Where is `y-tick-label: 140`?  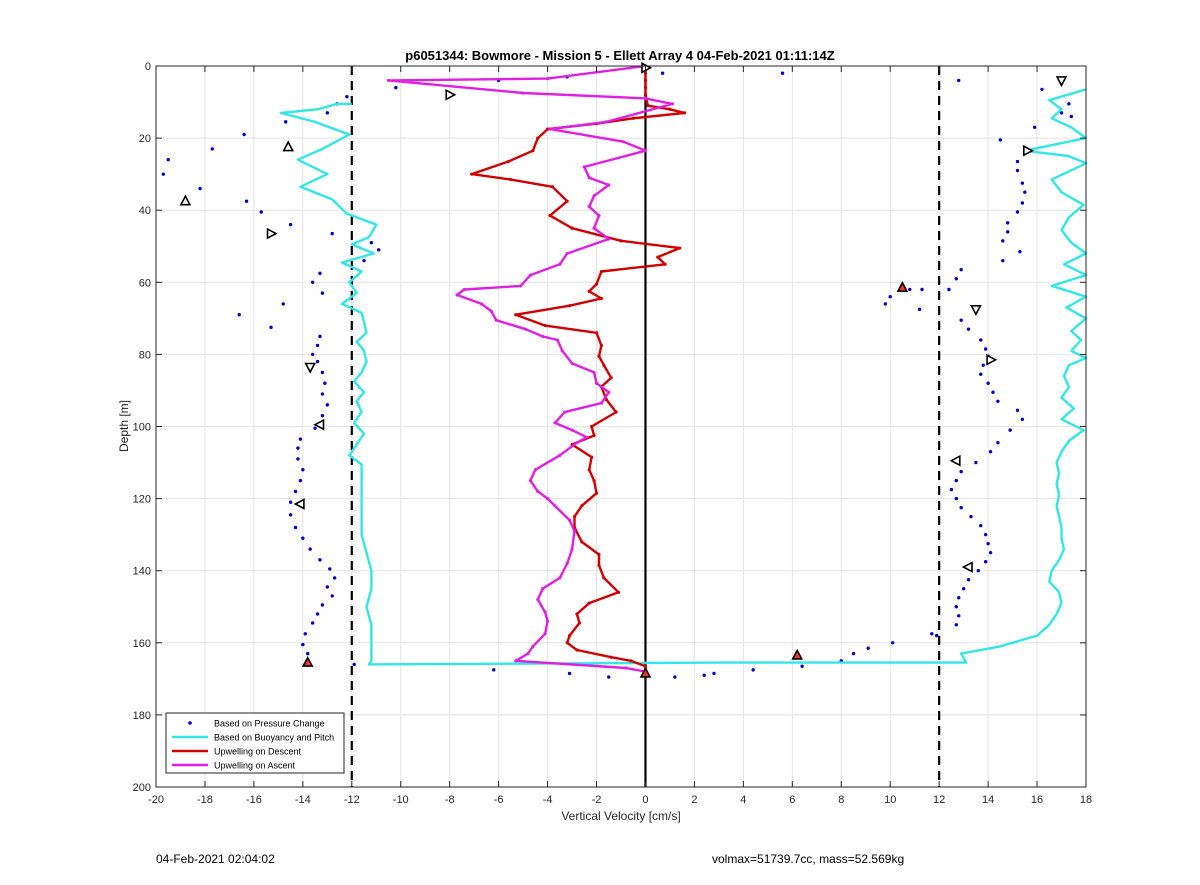
y-tick-label: 140 is located at coordinates (142, 572).